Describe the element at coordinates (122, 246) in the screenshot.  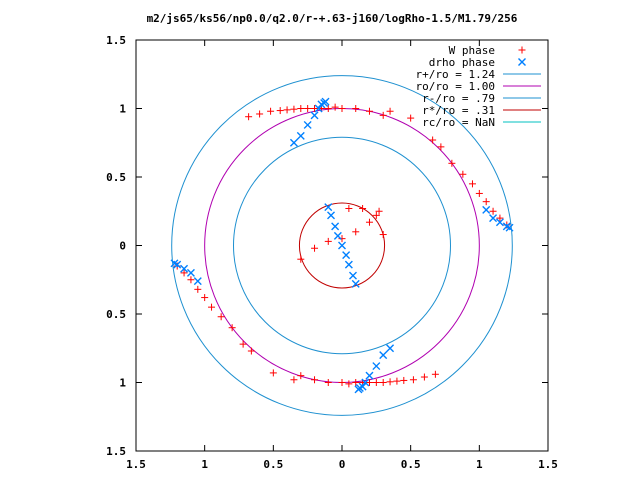
I see `y-tick-label: 0` at that location.